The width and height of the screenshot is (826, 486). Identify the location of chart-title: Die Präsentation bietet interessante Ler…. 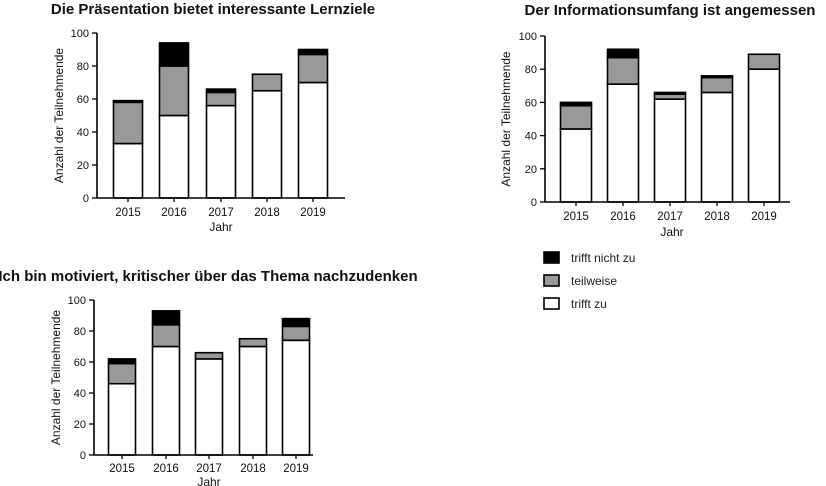
(213, 9).